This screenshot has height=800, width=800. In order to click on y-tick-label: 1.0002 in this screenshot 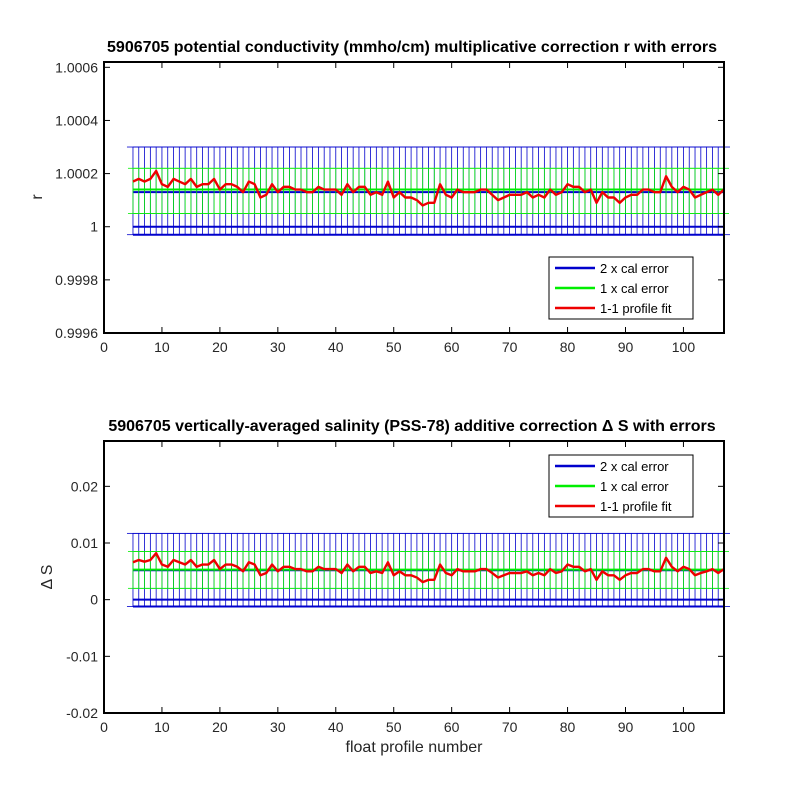, I will do `click(76, 174)`.